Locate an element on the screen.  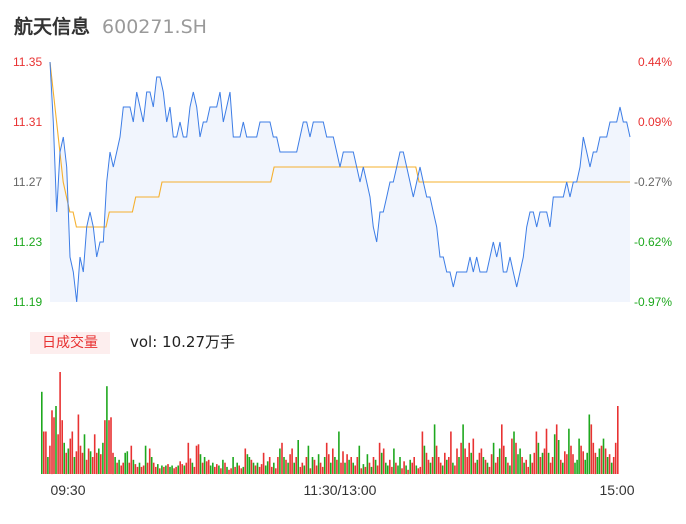
volume-label: vol: 10.27万手 is located at coordinates (182, 342).